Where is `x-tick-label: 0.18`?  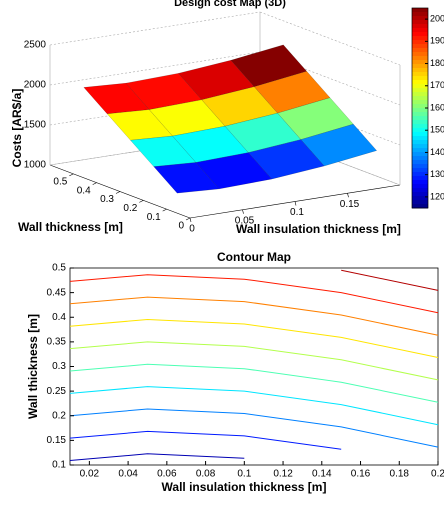 x-tick-label: 0.18 is located at coordinates (400, 474).